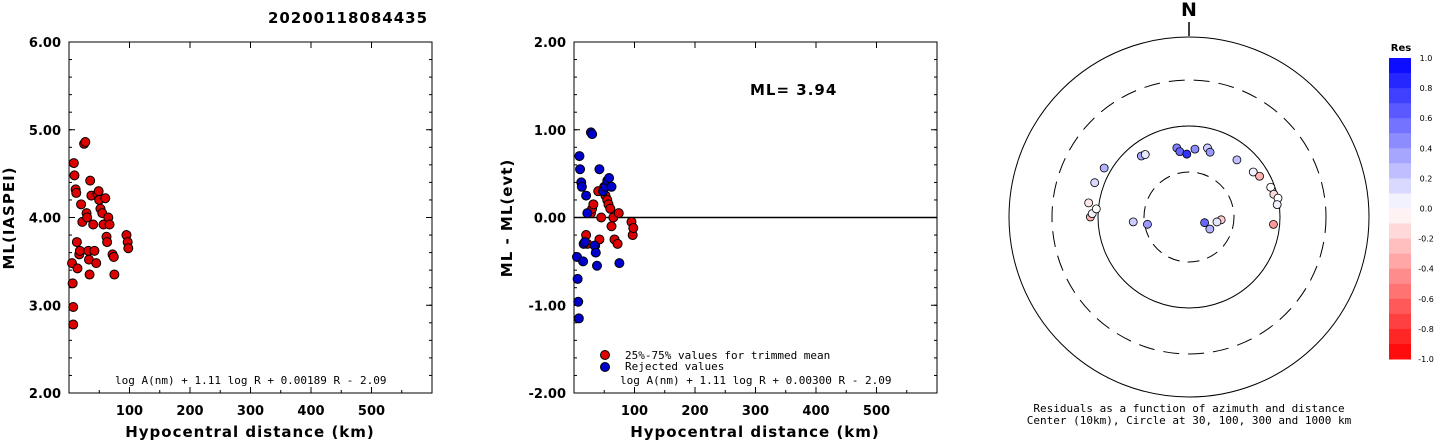 The image size is (1437, 445). I want to click on x-tick-label: 400, so click(815, 411).